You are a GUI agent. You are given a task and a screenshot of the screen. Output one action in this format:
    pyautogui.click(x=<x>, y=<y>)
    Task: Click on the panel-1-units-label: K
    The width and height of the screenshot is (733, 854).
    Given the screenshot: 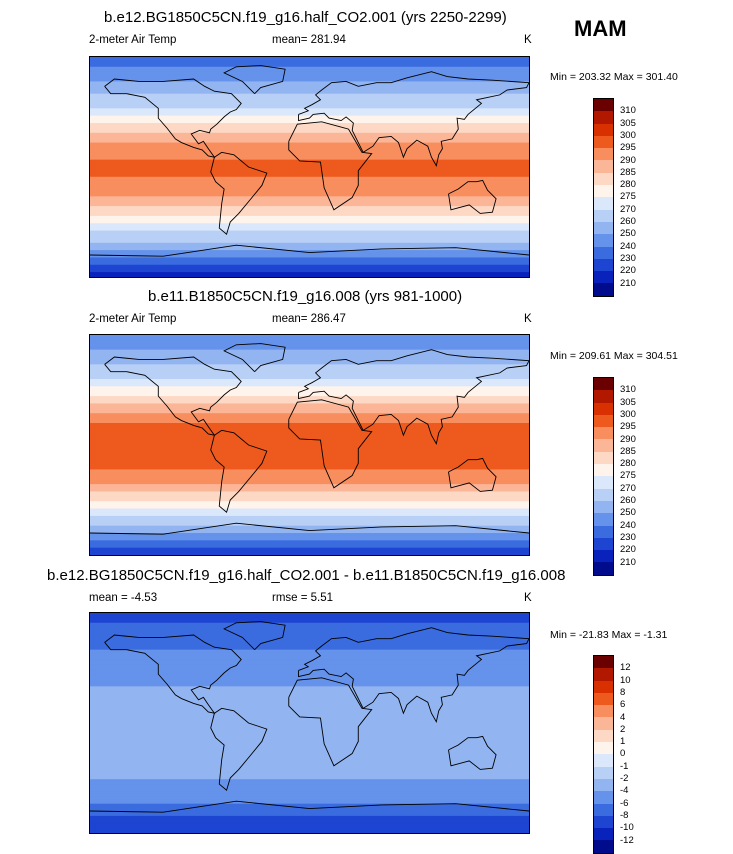 What is the action you would take?
    pyautogui.click(x=528, y=40)
    